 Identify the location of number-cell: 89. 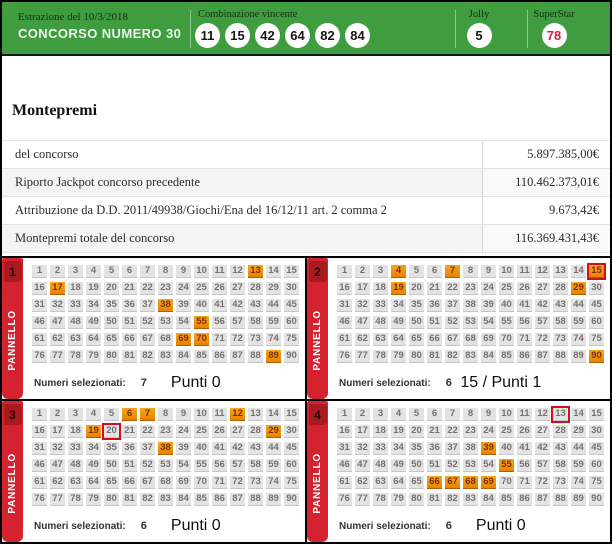
(273, 499).